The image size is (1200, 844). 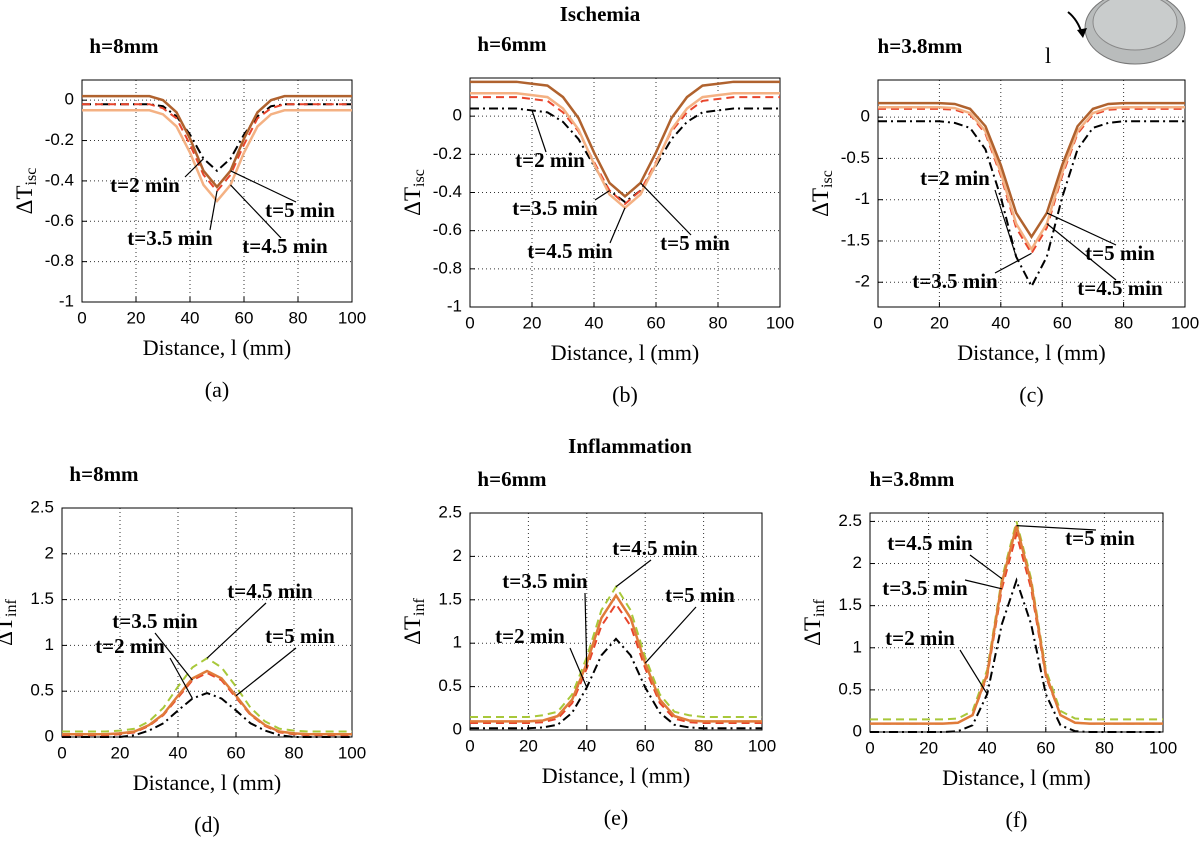 What do you see at coordinates (1017, 819) in the screenshot?
I see `caption: (f)` at bounding box center [1017, 819].